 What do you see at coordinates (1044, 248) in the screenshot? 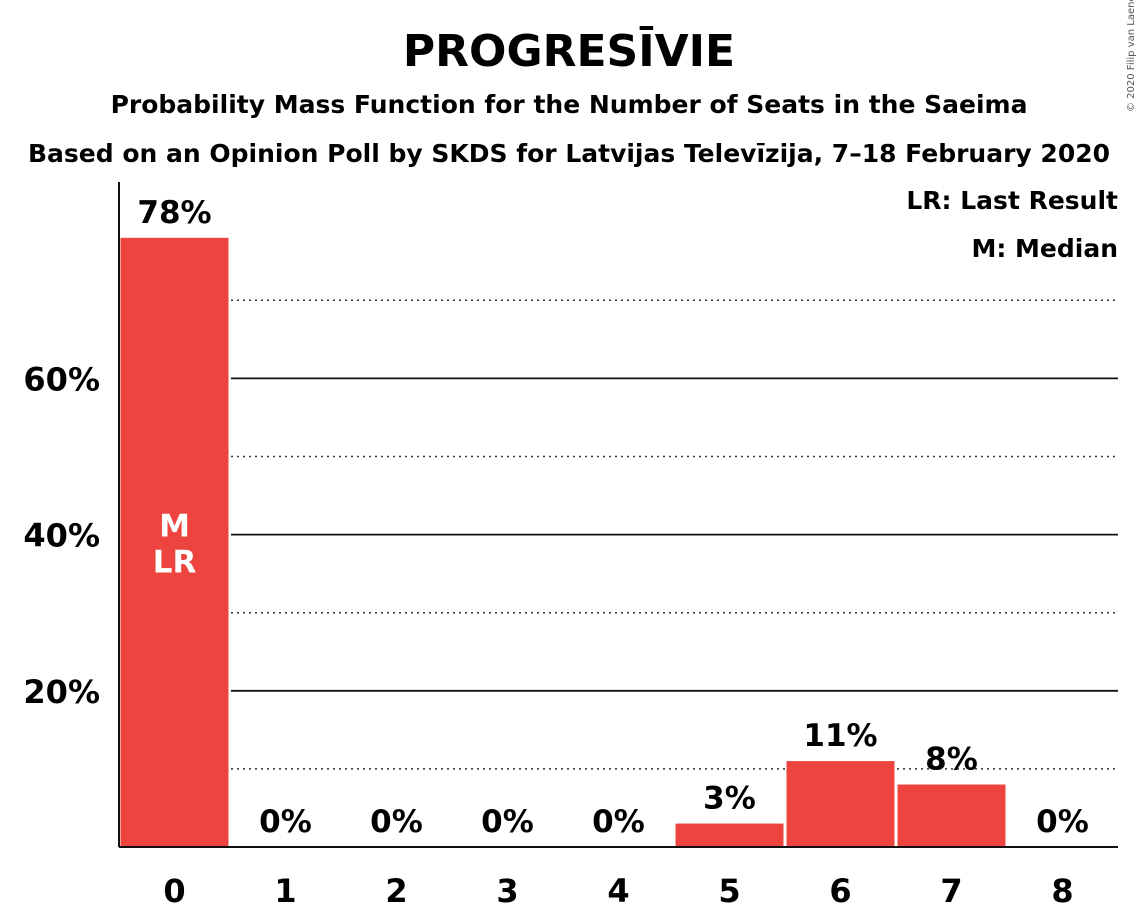
I see `legend-median: M: Median` at bounding box center [1044, 248].